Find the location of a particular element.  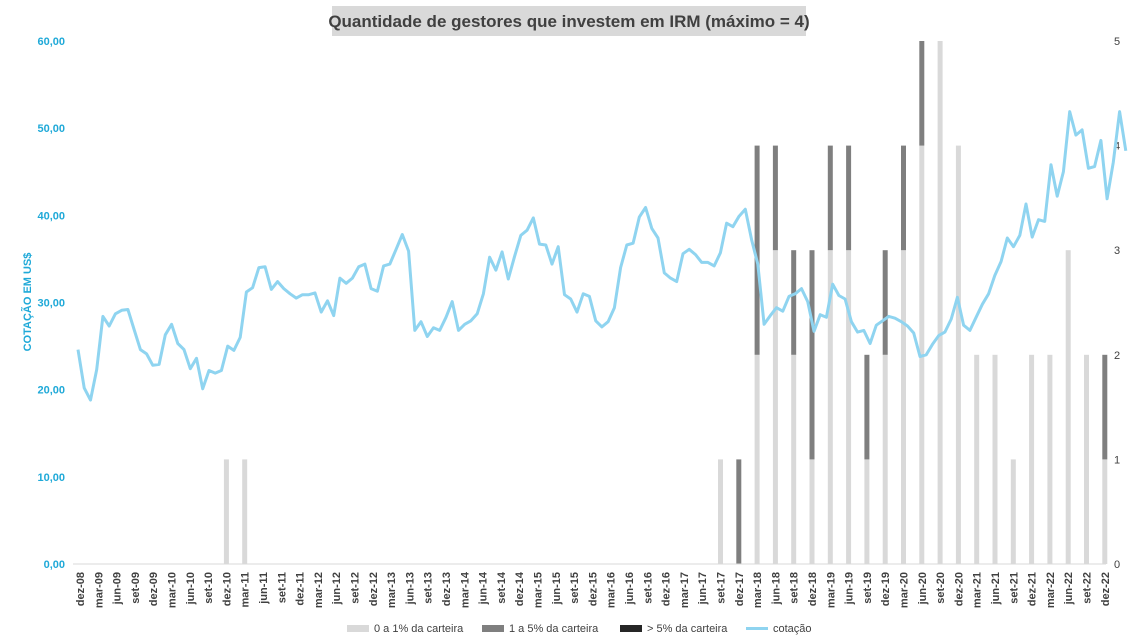

legend-swatch is located at coordinates (631, 628).